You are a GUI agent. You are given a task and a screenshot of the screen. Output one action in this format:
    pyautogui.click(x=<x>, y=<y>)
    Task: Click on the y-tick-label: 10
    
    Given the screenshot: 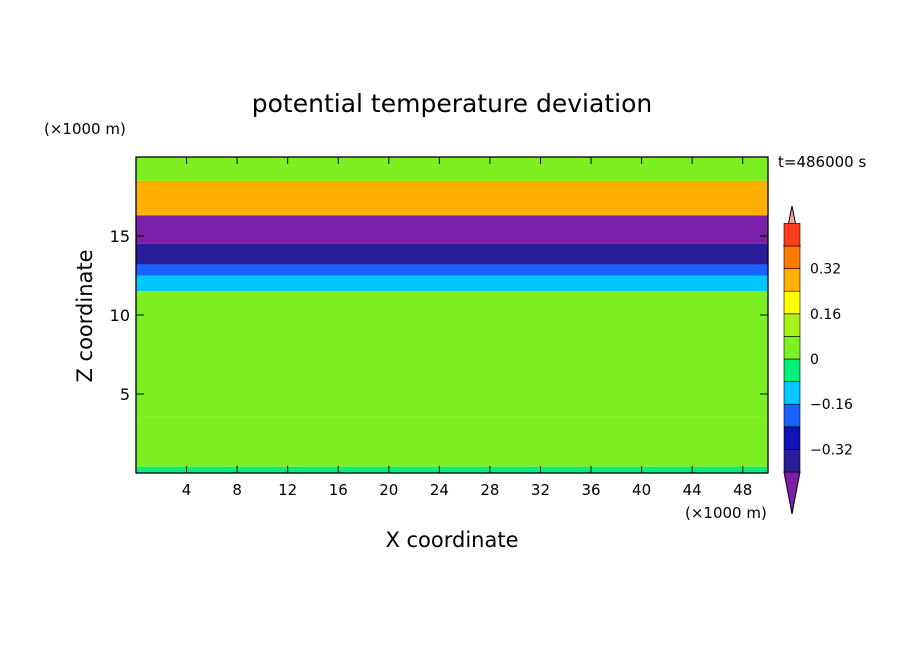 What is the action you would take?
    pyautogui.click(x=120, y=315)
    